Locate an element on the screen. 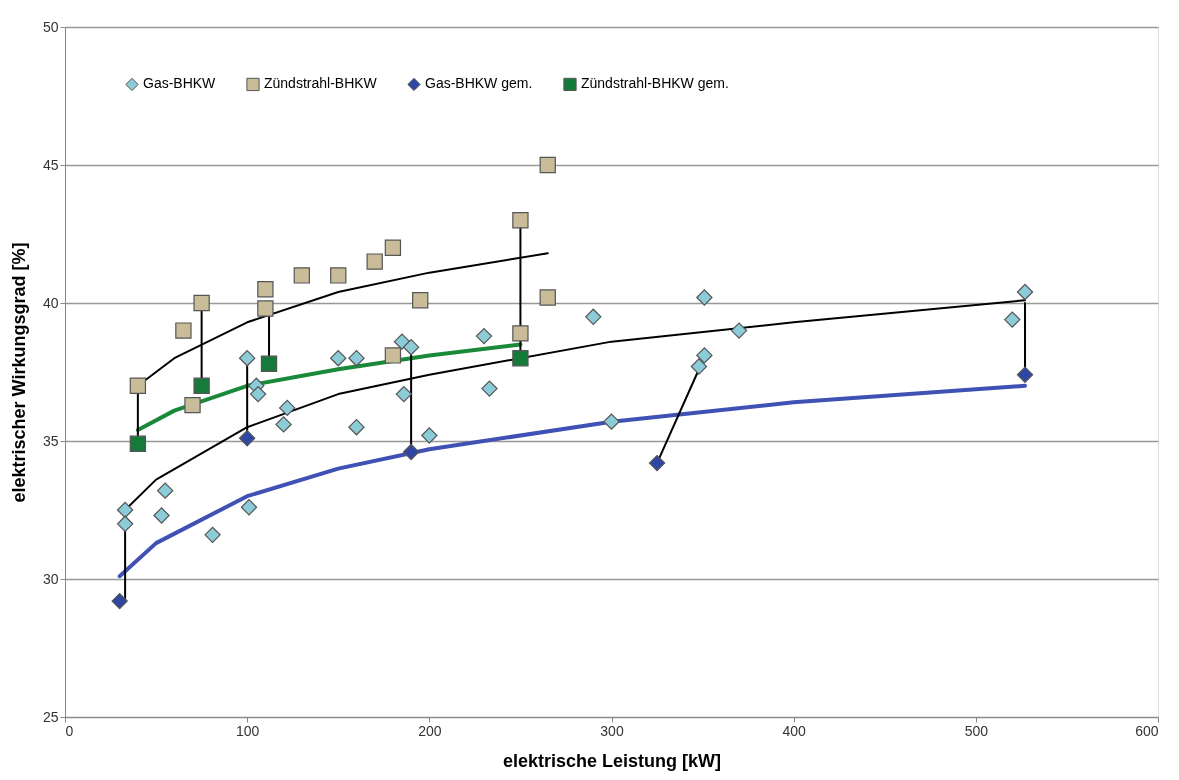 This screenshot has height=780, width=1179. x-tick-label: 500 is located at coordinates (976, 730).